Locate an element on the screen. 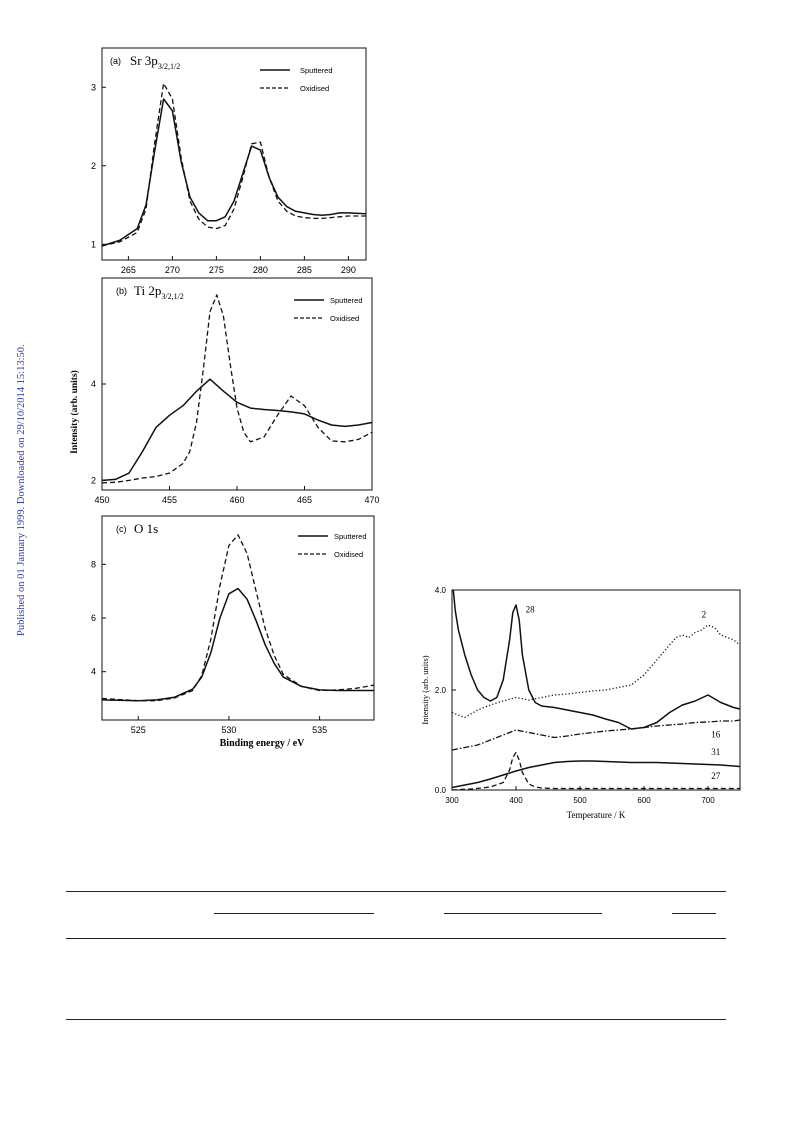  table-header-rule is located at coordinates (396, 938).